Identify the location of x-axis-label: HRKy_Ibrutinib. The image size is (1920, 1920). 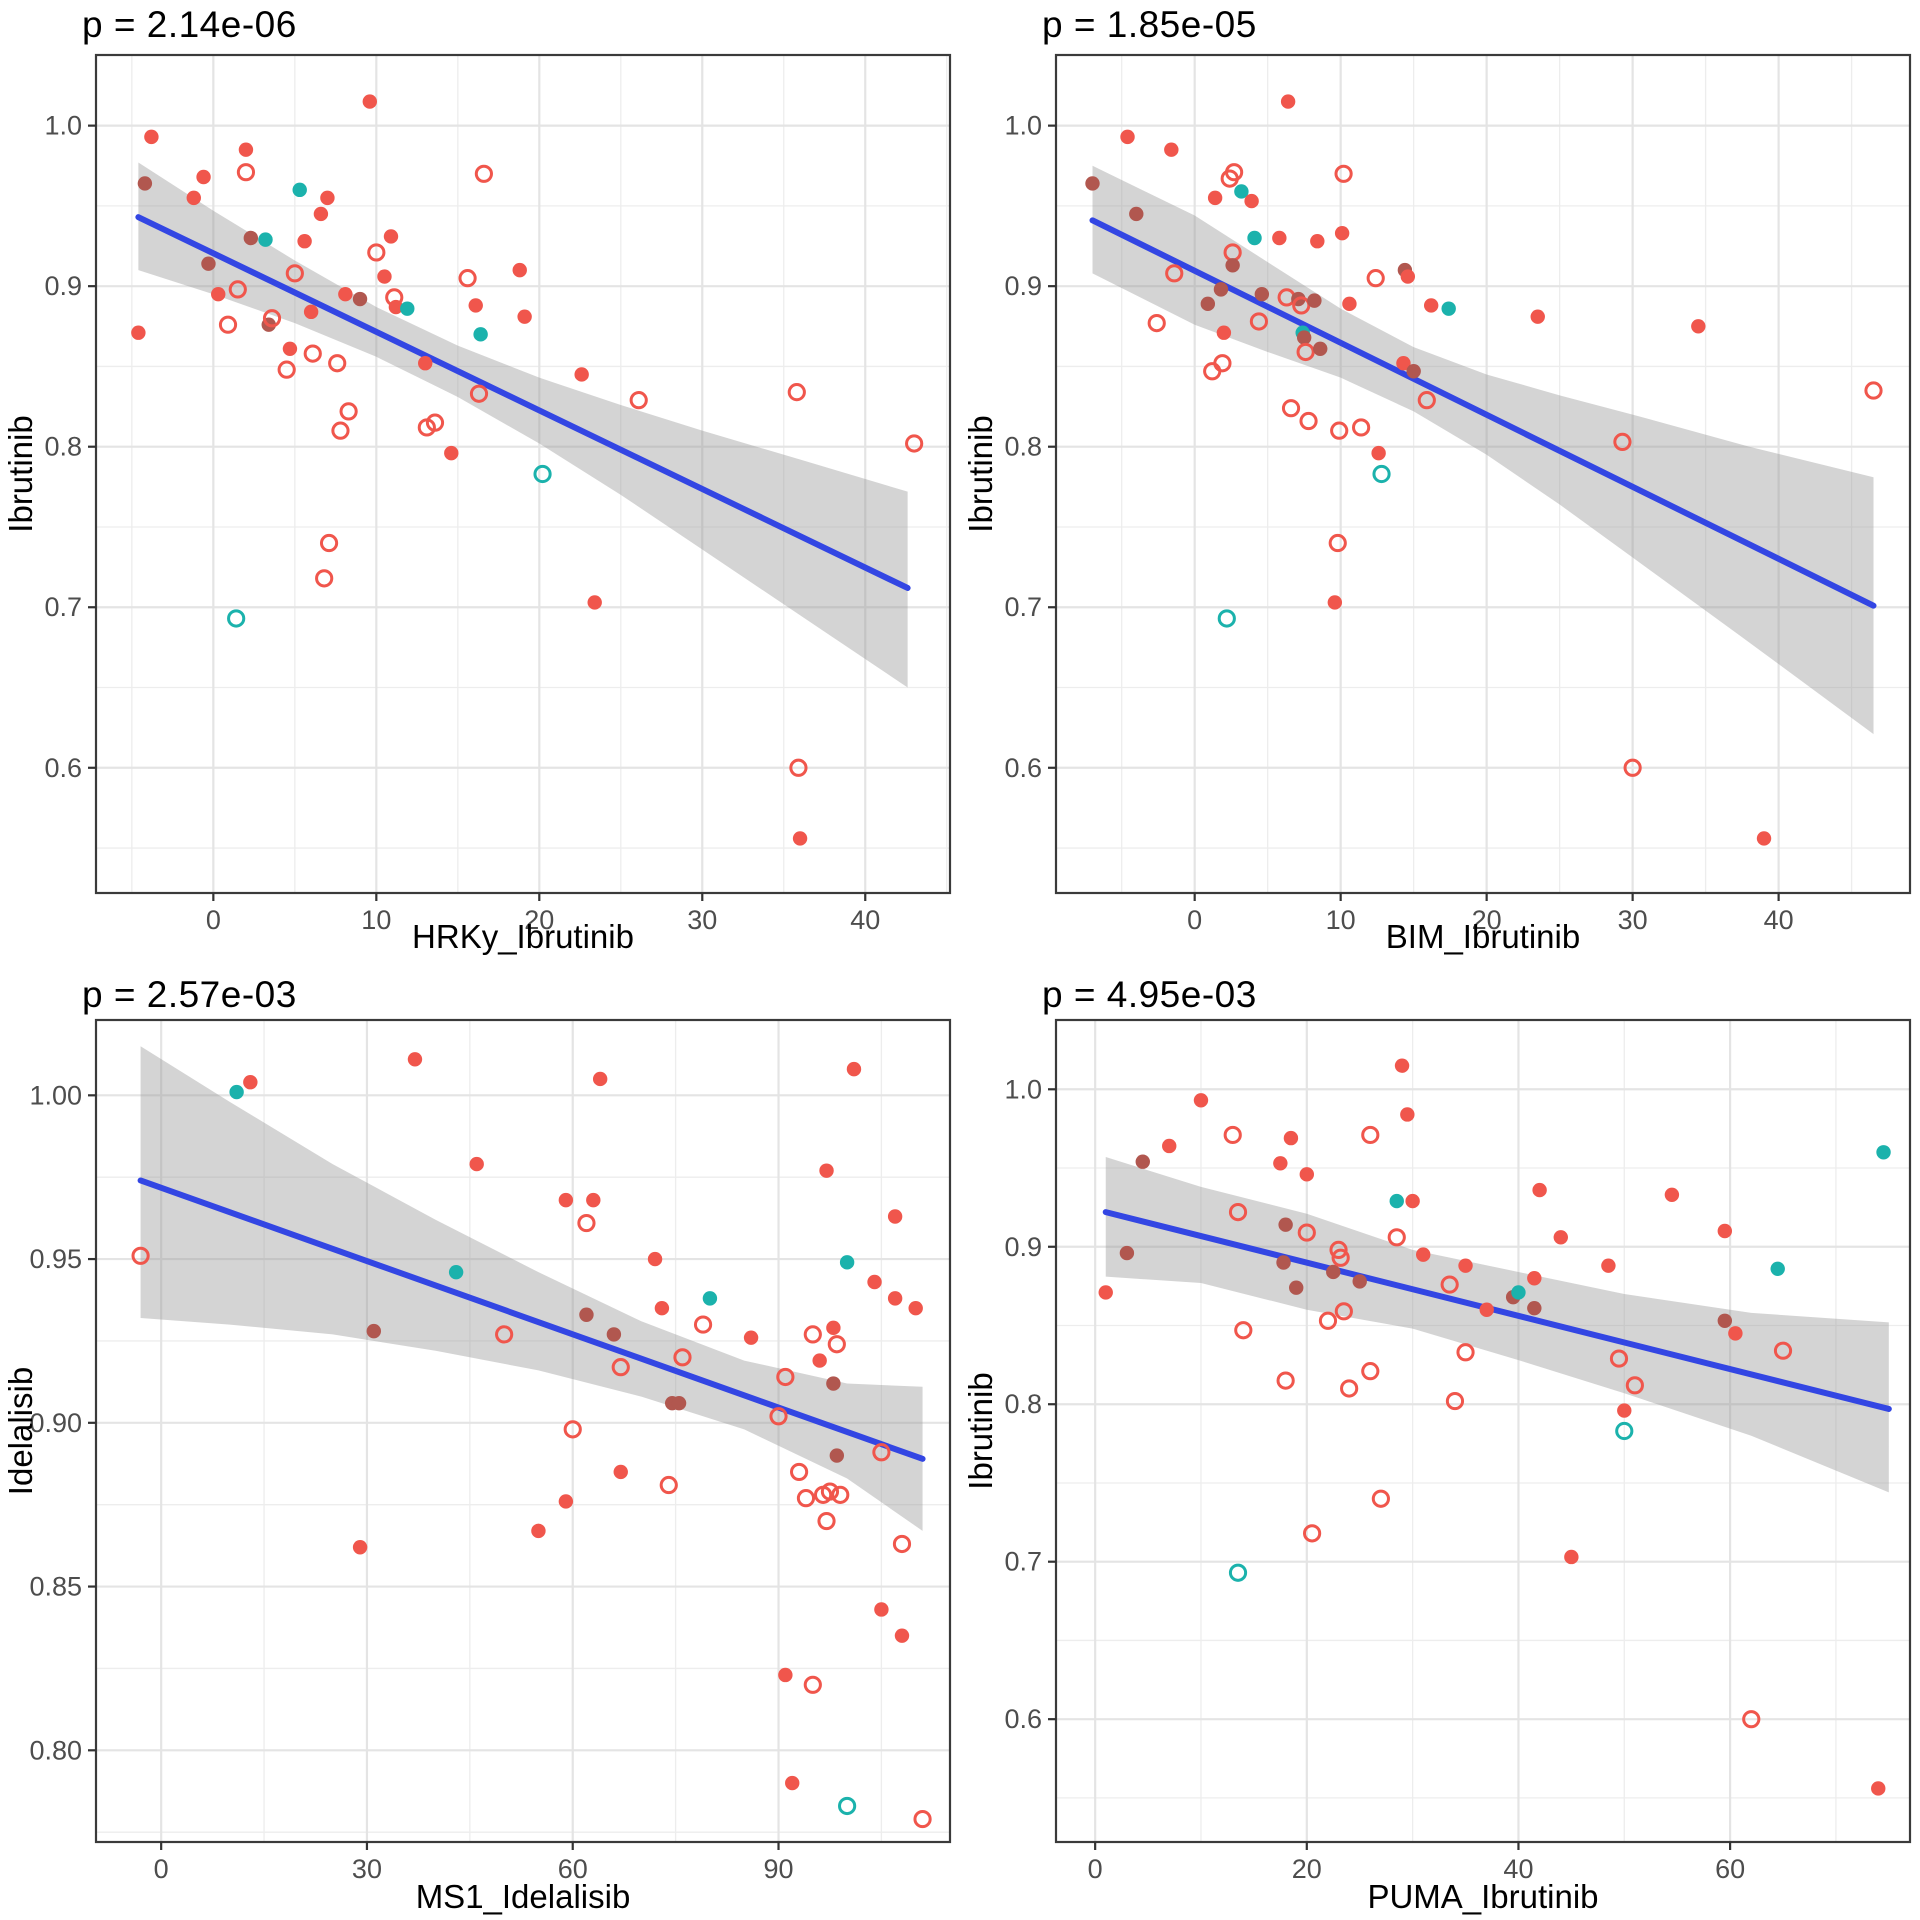
(523, 936).